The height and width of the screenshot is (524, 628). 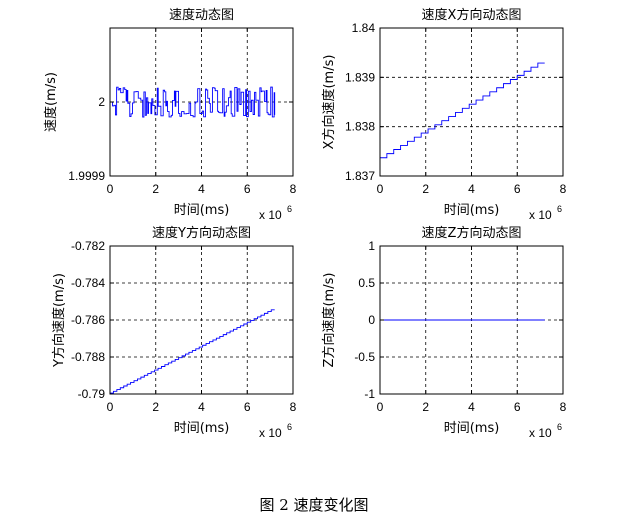 I want to click on y-tick-label: 1.839, so click(x=360, y=77).